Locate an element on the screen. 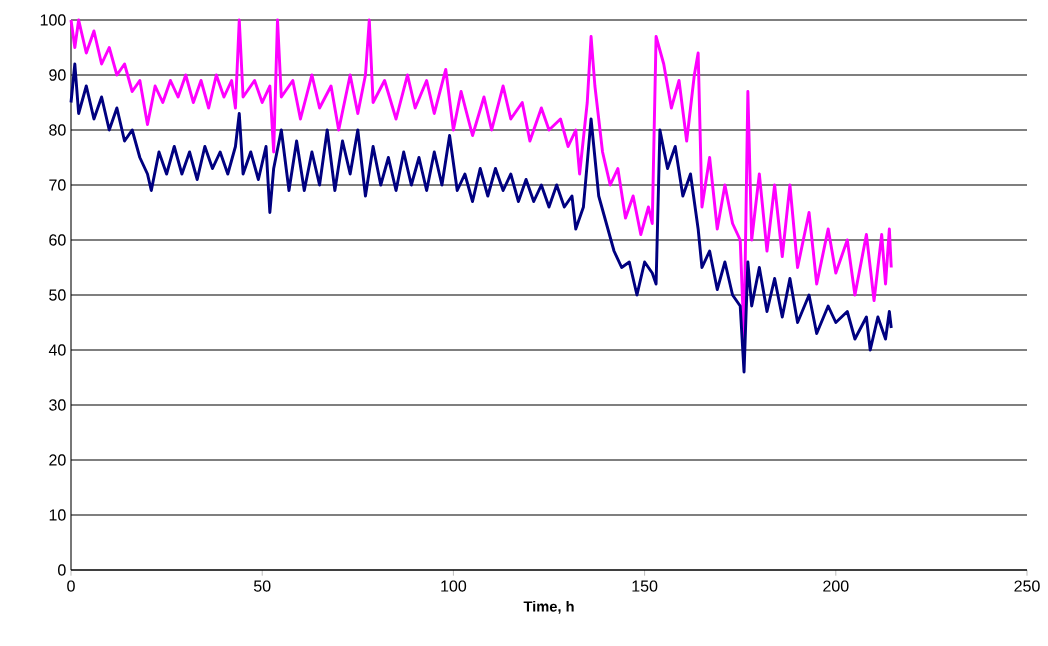  x-axis-title: Time, h is located at coordinates (548, 607).